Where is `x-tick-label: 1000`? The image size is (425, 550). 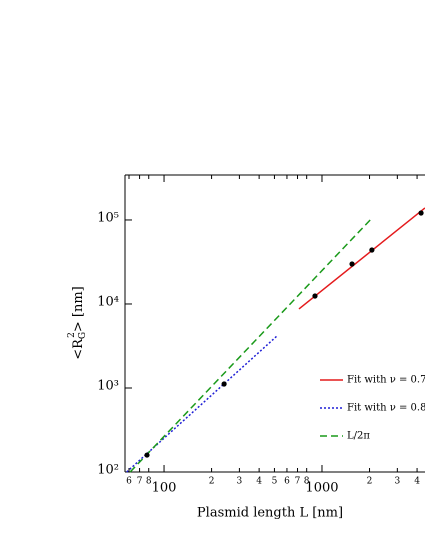
x-tick-label: 1000 is located at coordinates (321, 488).